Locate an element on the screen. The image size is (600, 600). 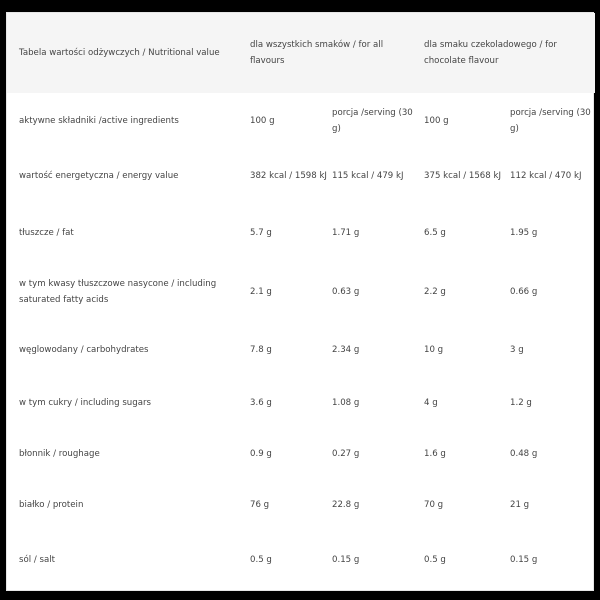
row-value: 21 g is located at coordinates (520, 505).